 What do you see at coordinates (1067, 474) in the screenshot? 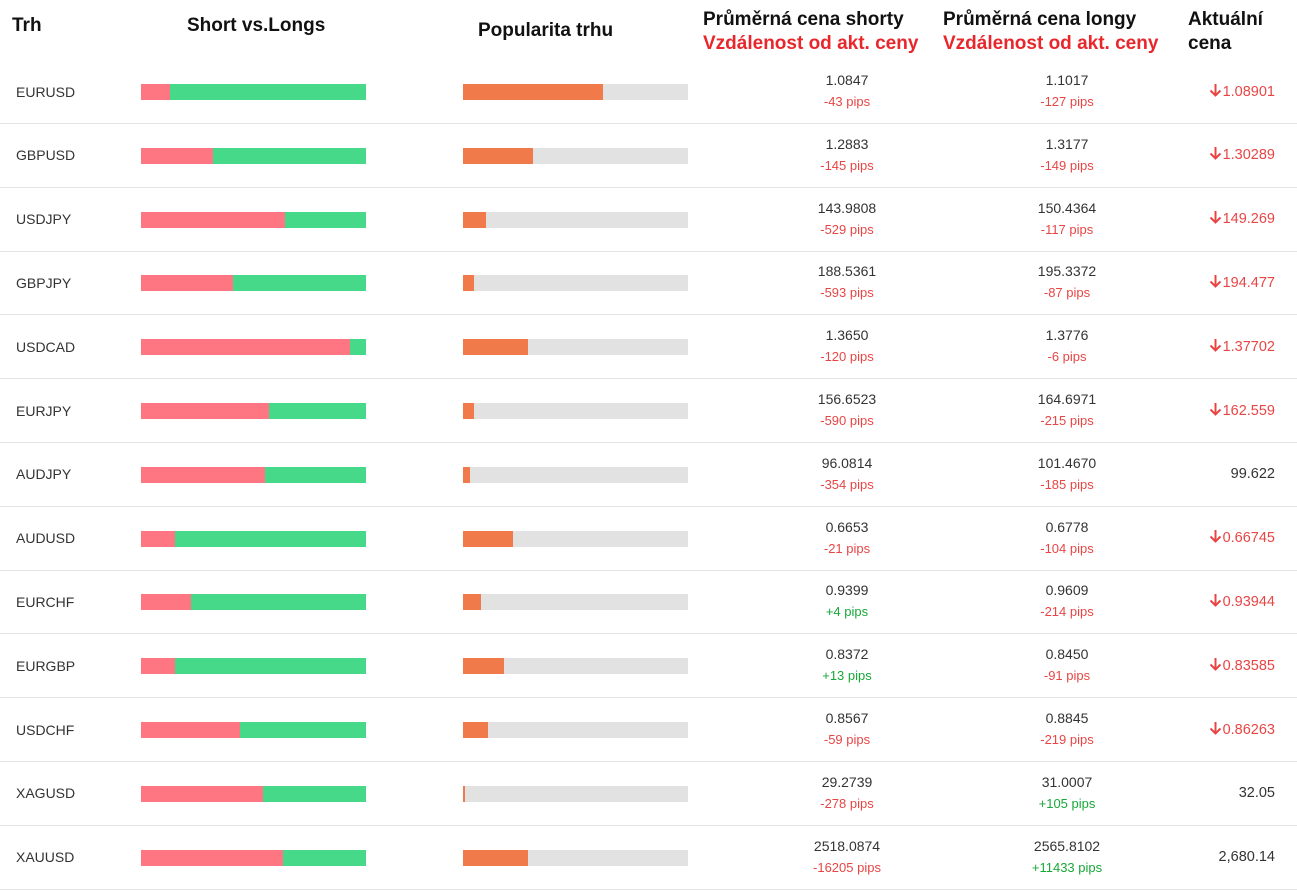
I see `avg-long-cell: 101.4670 -185 pips` at bounding box center [1067, 474].